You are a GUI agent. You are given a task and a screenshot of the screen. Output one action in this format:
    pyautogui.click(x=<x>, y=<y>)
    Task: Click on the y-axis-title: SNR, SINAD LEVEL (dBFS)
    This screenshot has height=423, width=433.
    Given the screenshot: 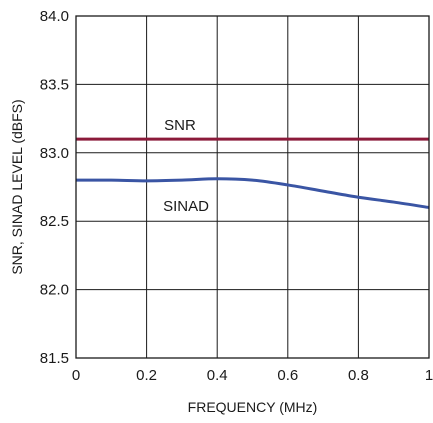 What is the action you would take?
    pyautogui.click(x=17, y=186)
    